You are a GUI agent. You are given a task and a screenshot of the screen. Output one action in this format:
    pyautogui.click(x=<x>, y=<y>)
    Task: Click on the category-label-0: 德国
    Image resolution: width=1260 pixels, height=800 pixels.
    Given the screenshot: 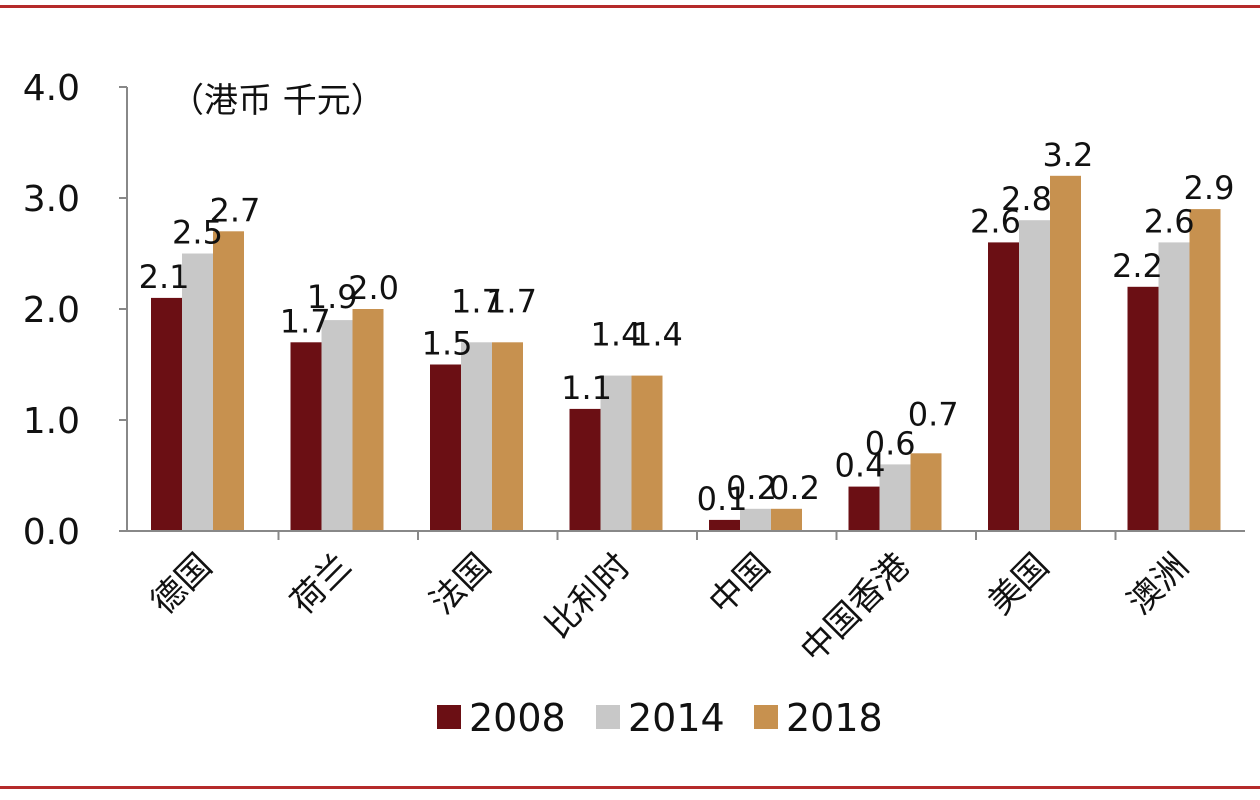 What is the action you would take?
    pyautogui.click(x=181, y=584)
    